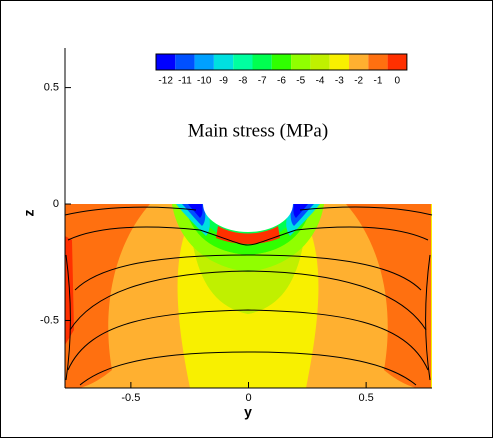  Describe the element at coordinates (185, 81) in the screenshot. I see `colorbar-label: -11` at that location.